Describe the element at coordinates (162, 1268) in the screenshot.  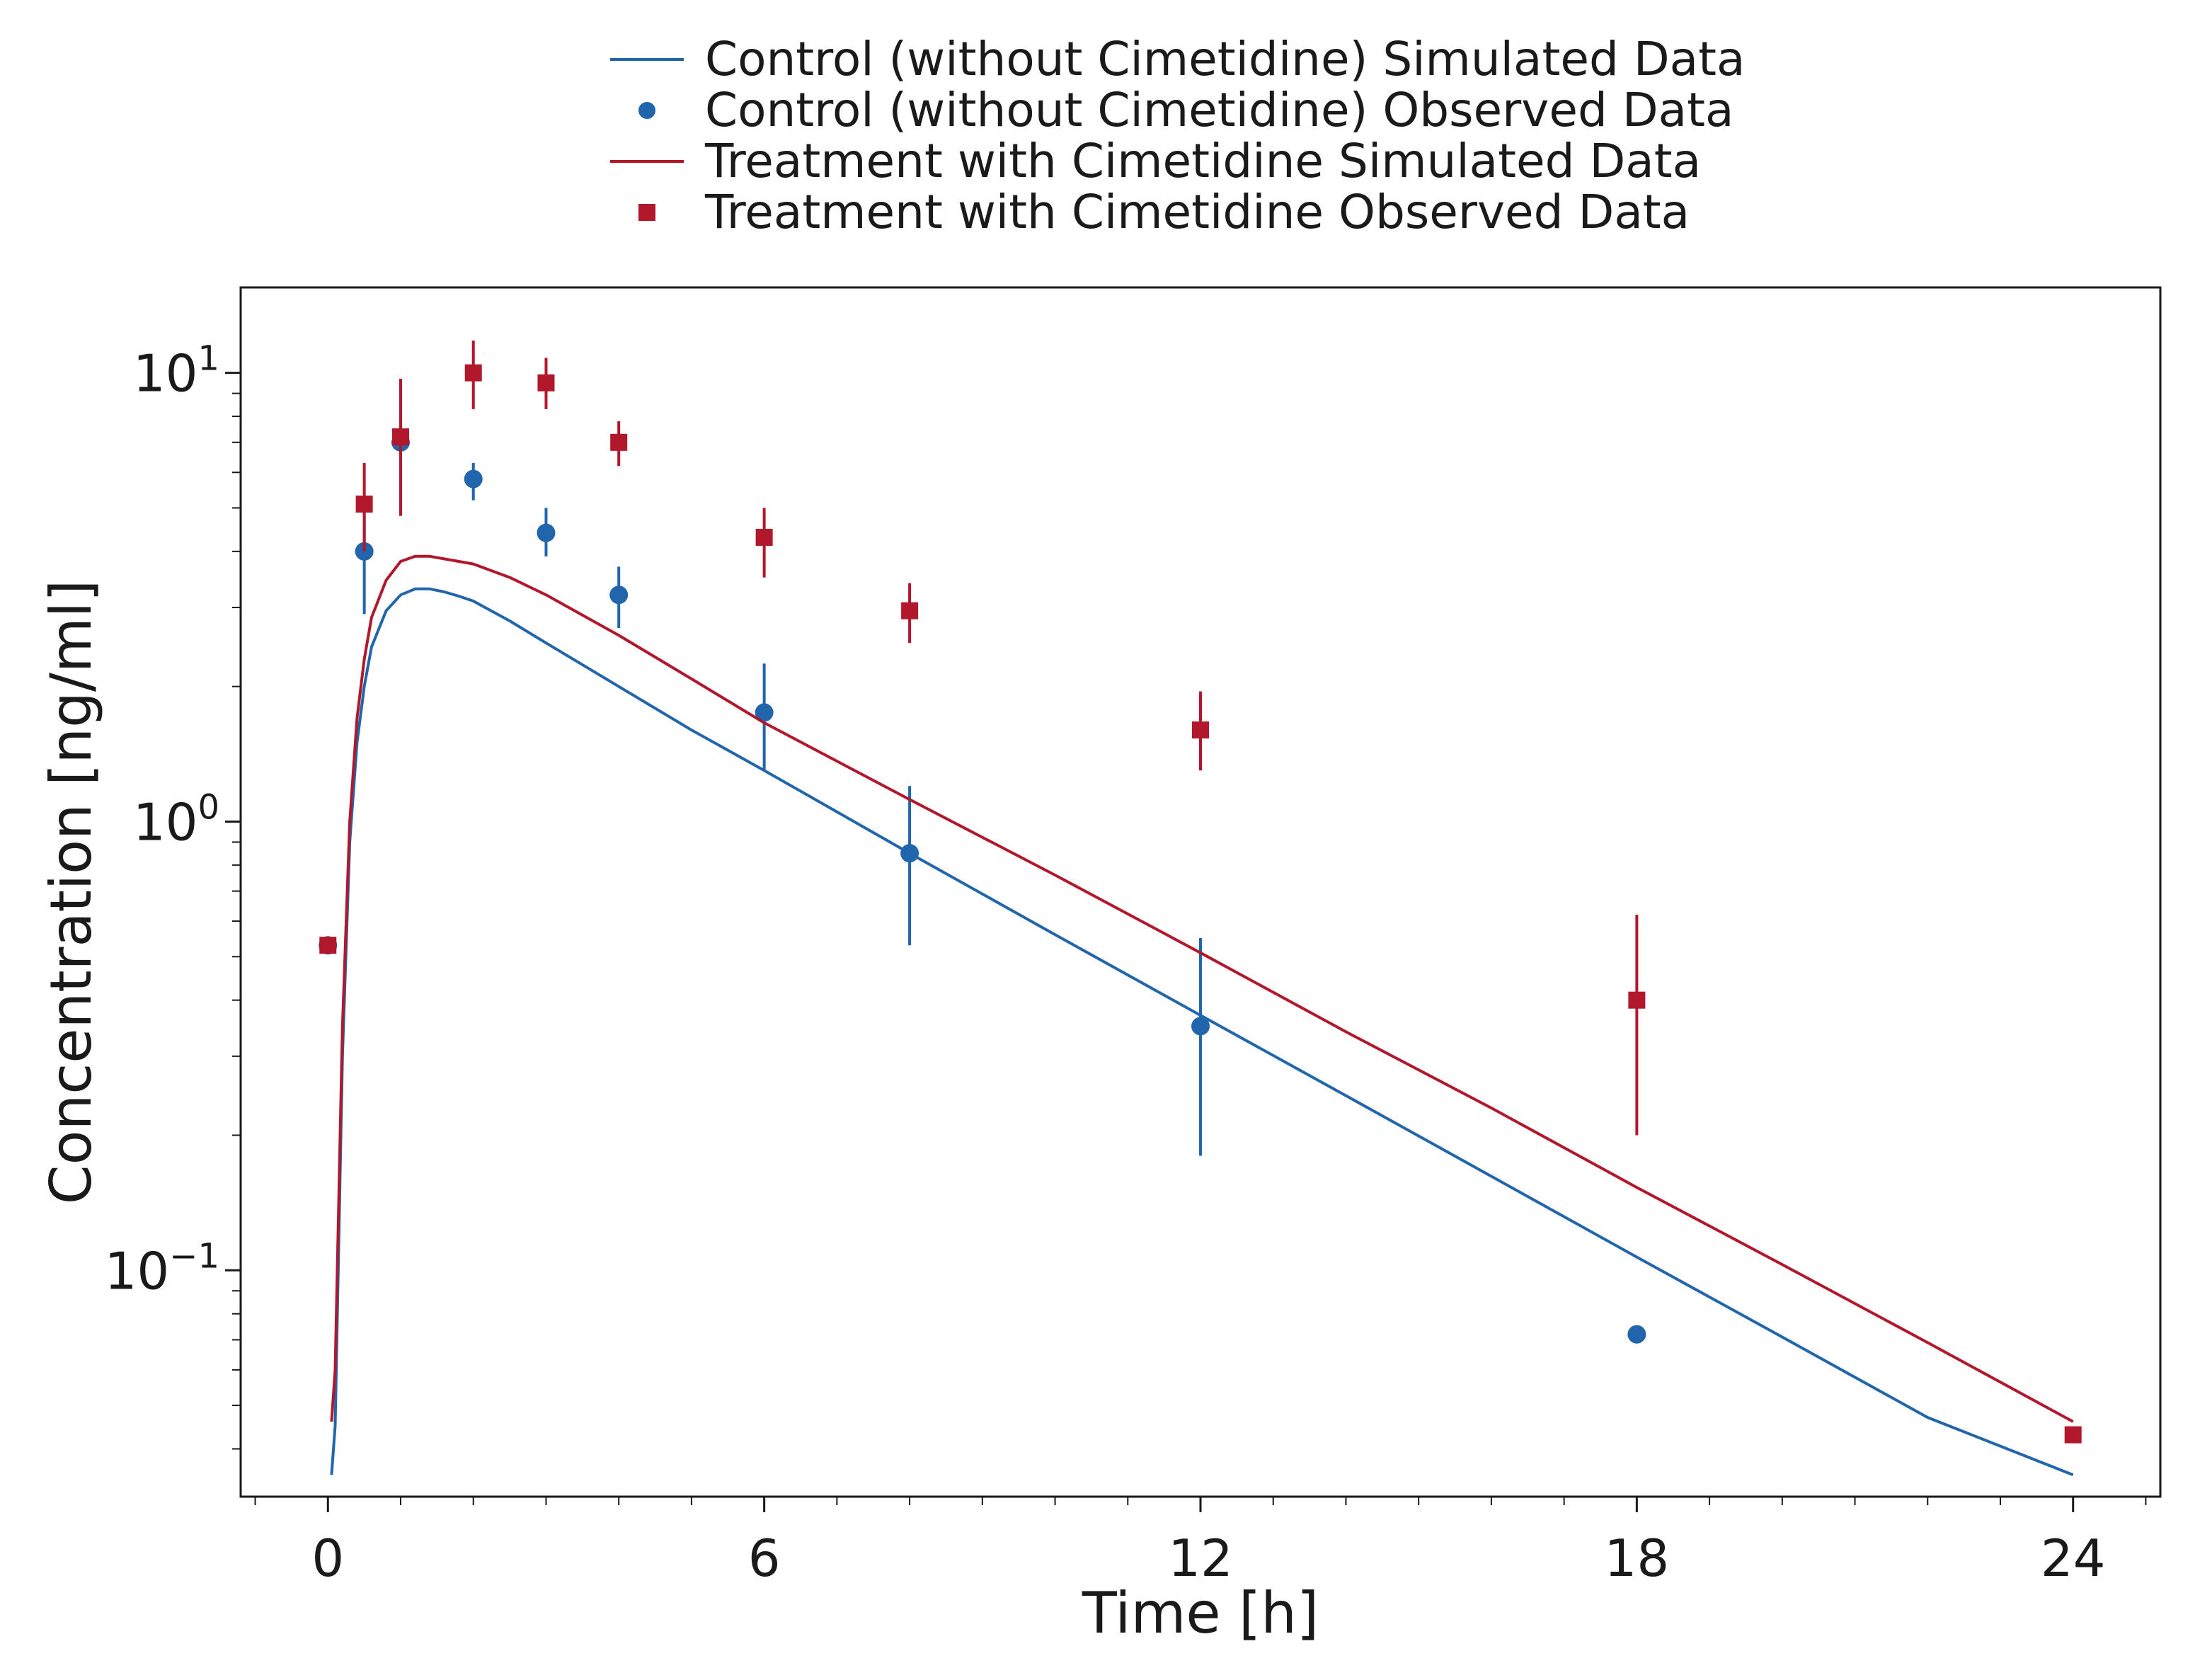
I see `y-tick-label: 10⁻¹` at that location.